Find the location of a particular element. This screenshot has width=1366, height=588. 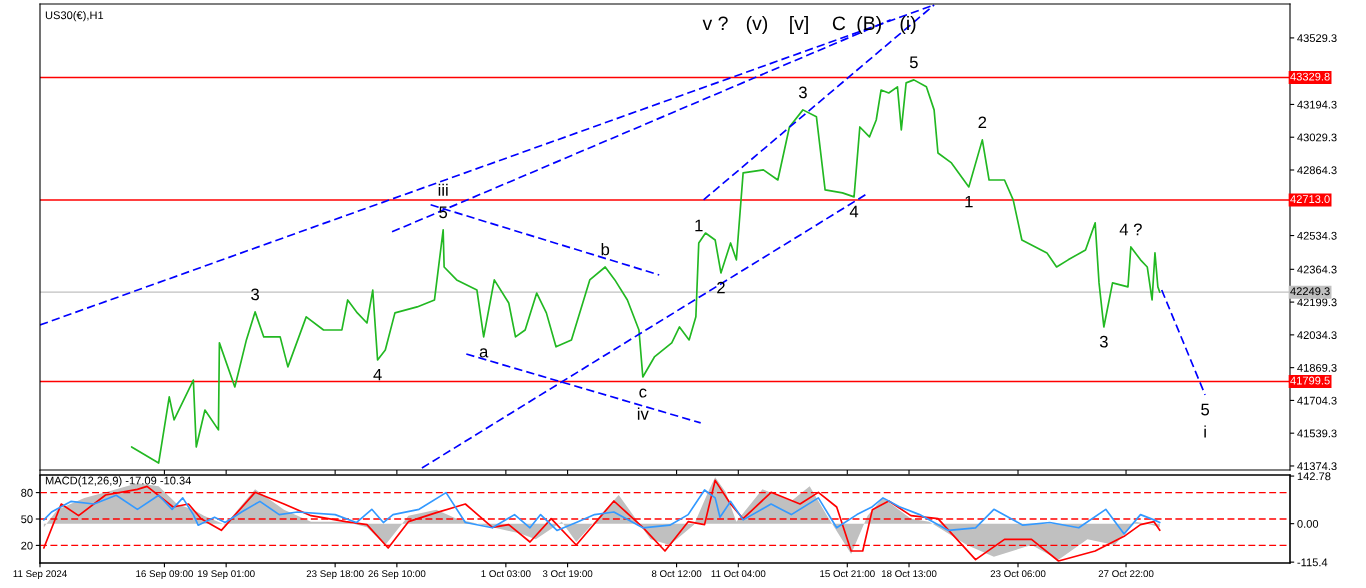

y-tick-label: 42199.3 is located at coordinates (1317, 302).